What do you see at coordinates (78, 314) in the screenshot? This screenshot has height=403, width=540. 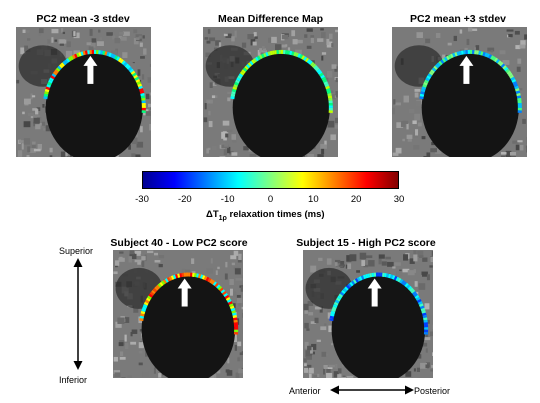 I see `vertical-double-arrow-icon` at bounding box center [78, 314].